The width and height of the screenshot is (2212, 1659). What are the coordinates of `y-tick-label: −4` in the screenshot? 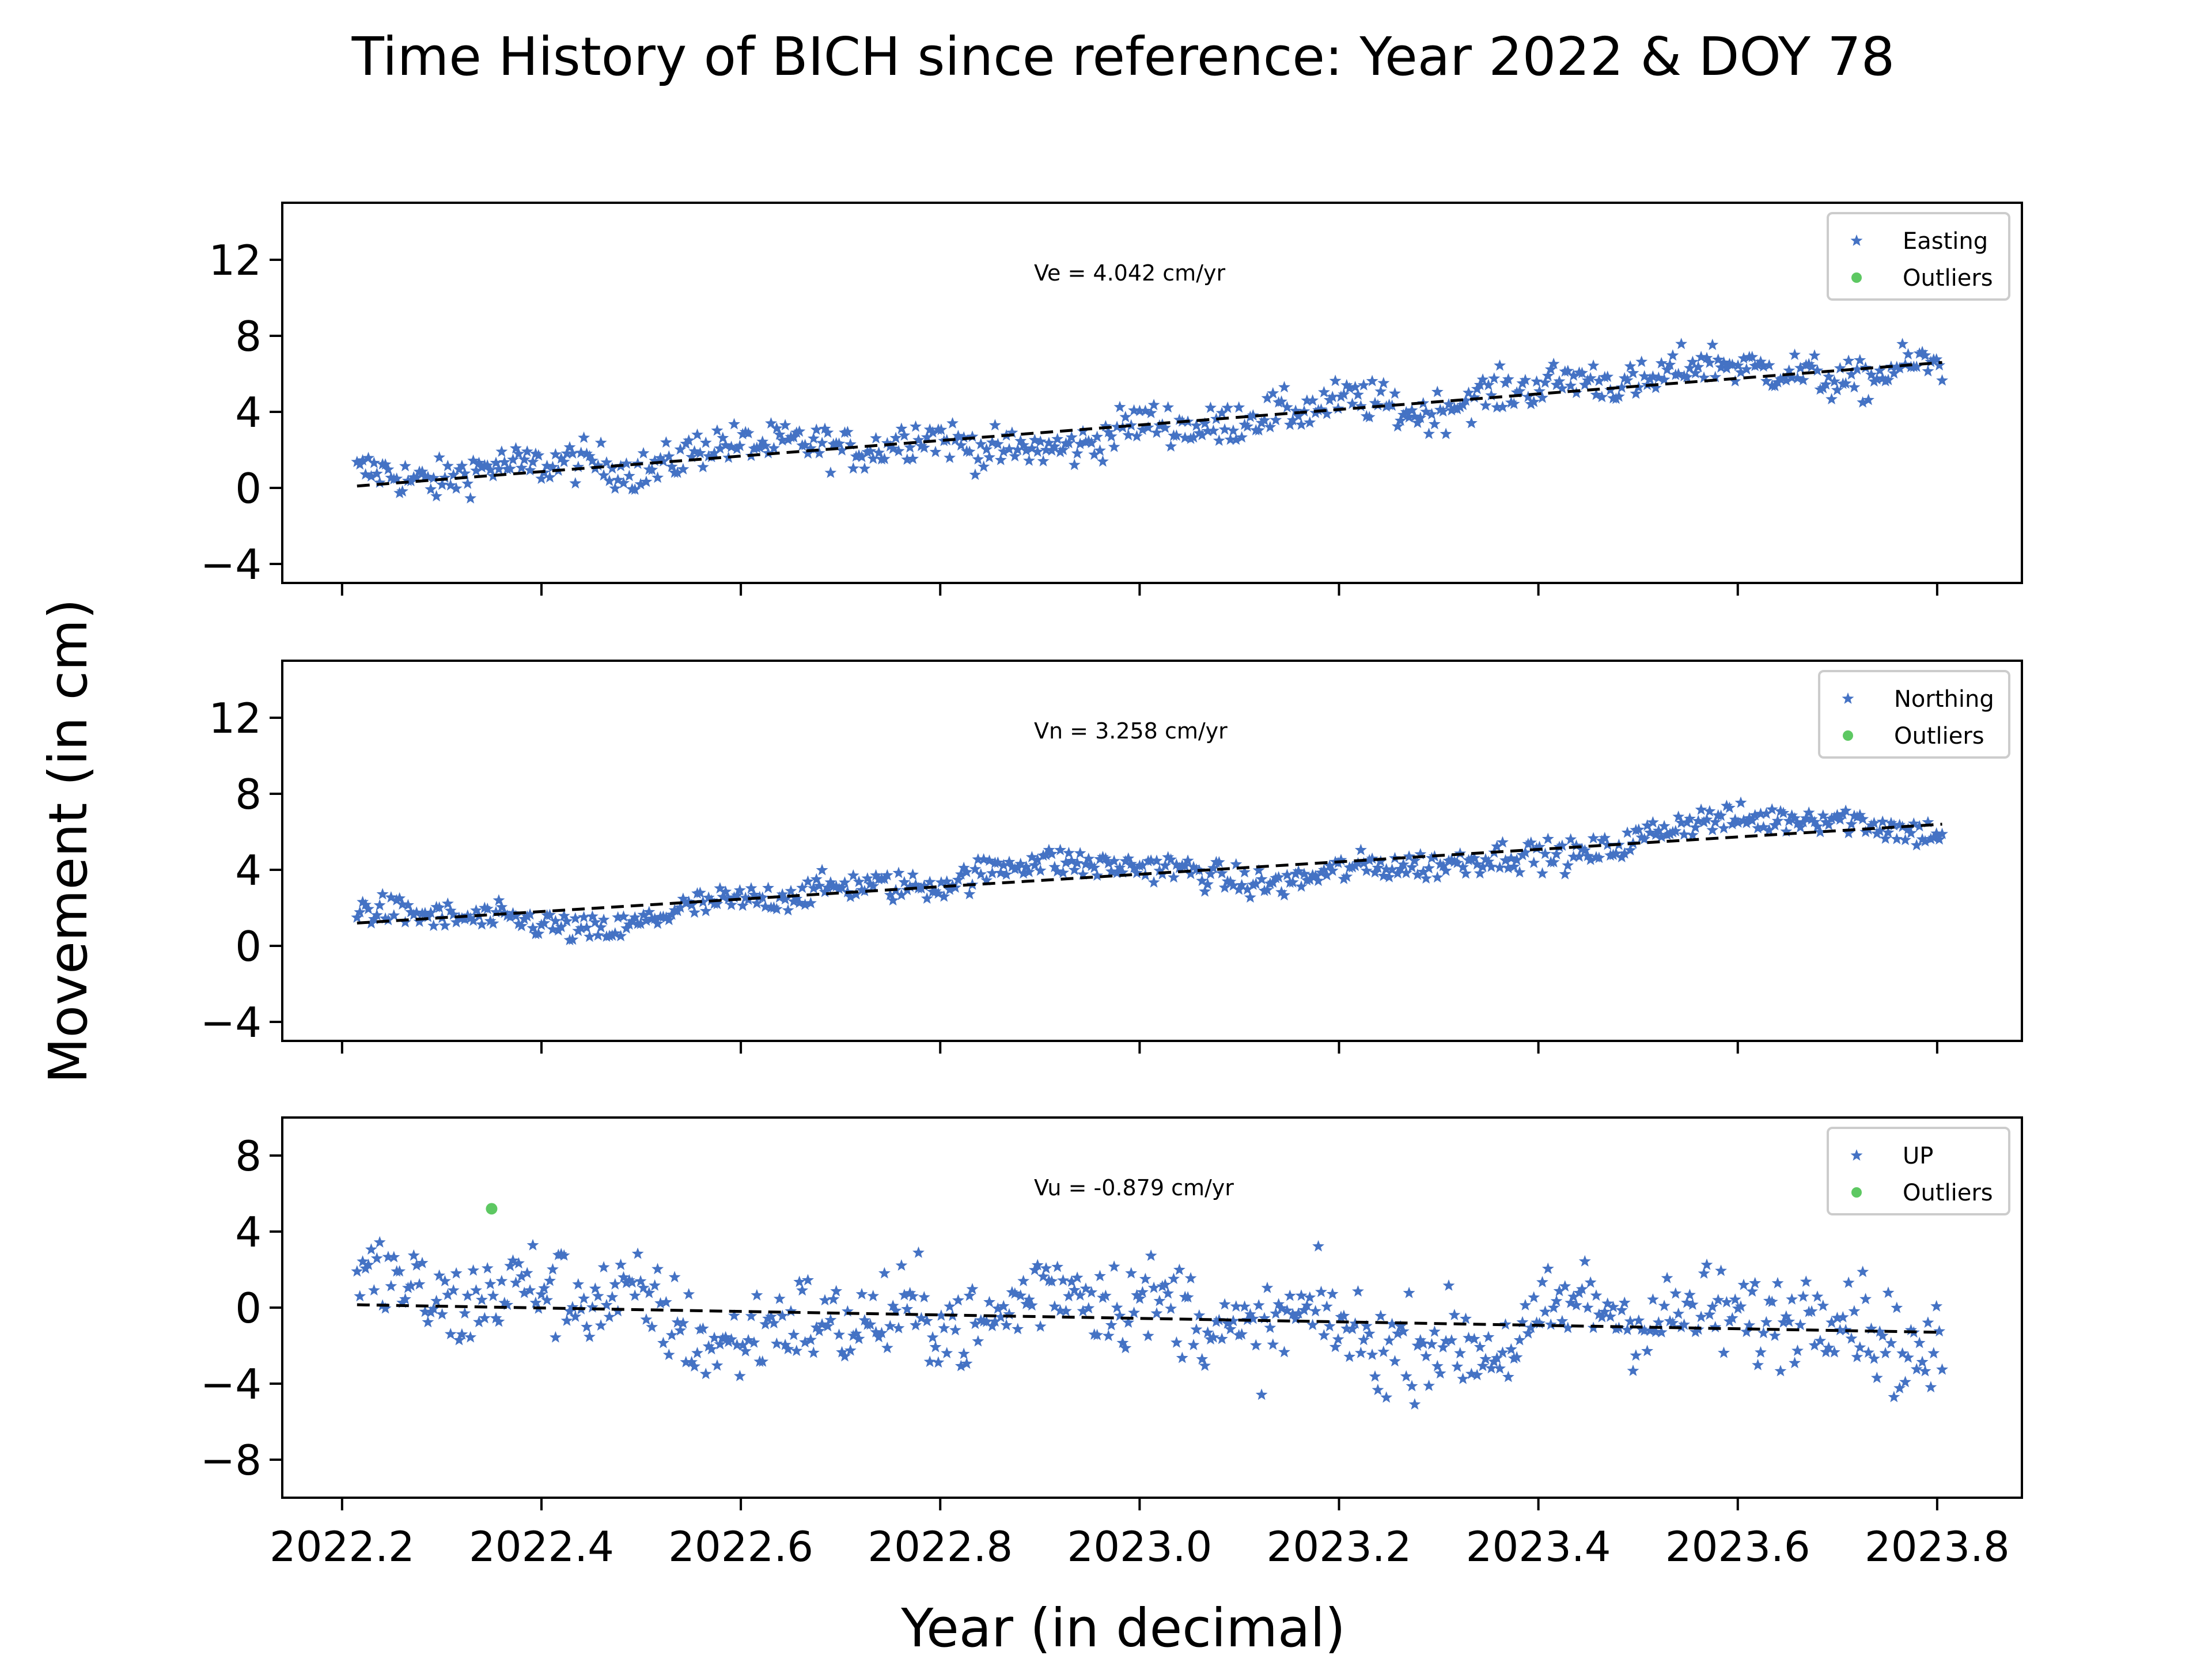 It's located at (231, 1022).